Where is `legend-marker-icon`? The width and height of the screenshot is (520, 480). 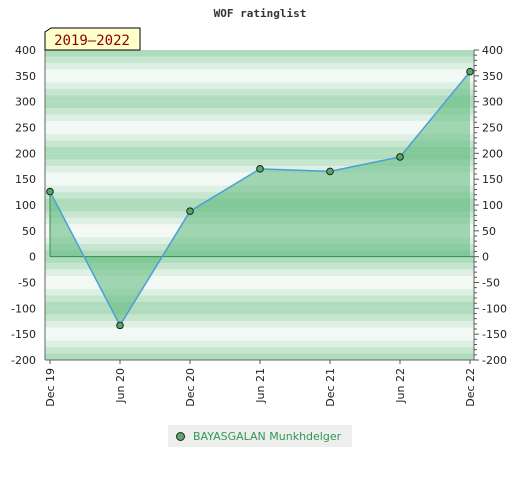 legend-marker-icon is located at coordinates (180, 436).